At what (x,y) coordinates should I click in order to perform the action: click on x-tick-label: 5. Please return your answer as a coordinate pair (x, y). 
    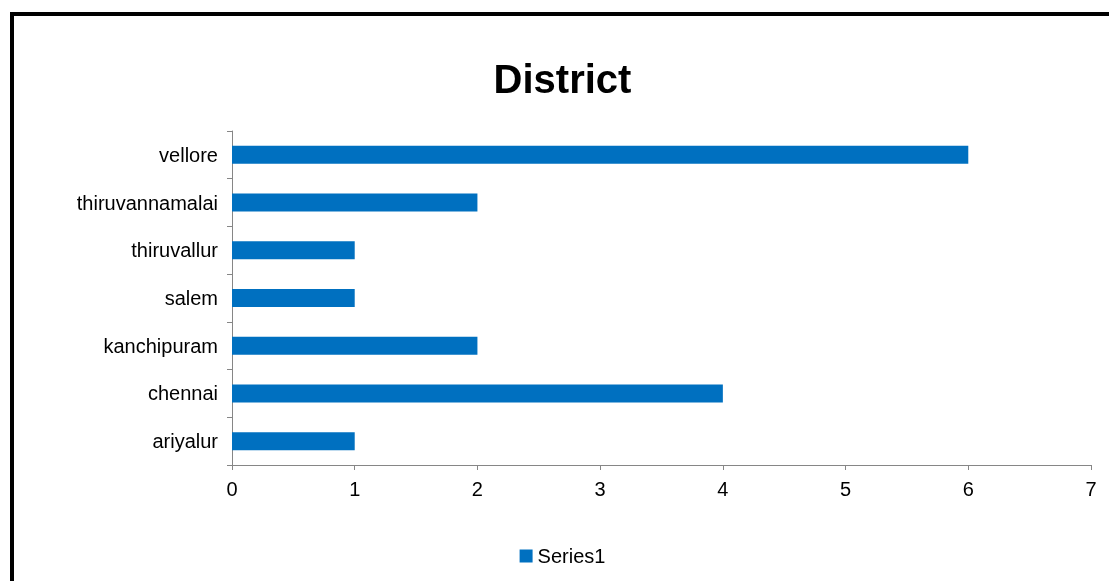
    Looking at the image, I should click on (846, 489).